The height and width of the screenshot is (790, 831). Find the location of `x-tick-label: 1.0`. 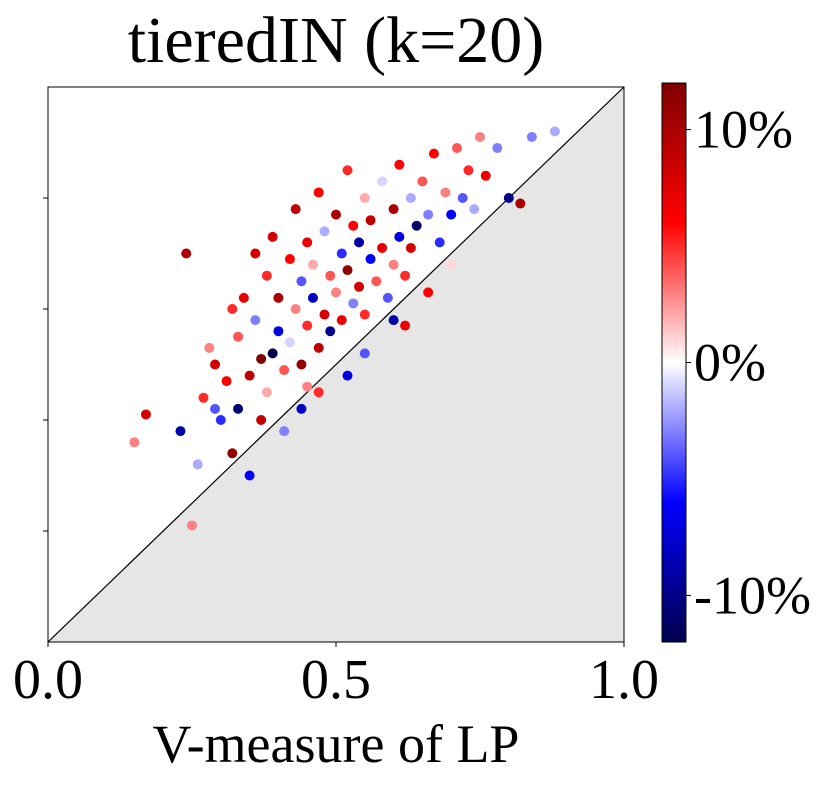

x-tick-label: 1.0 is located at coordinates (624, 680).